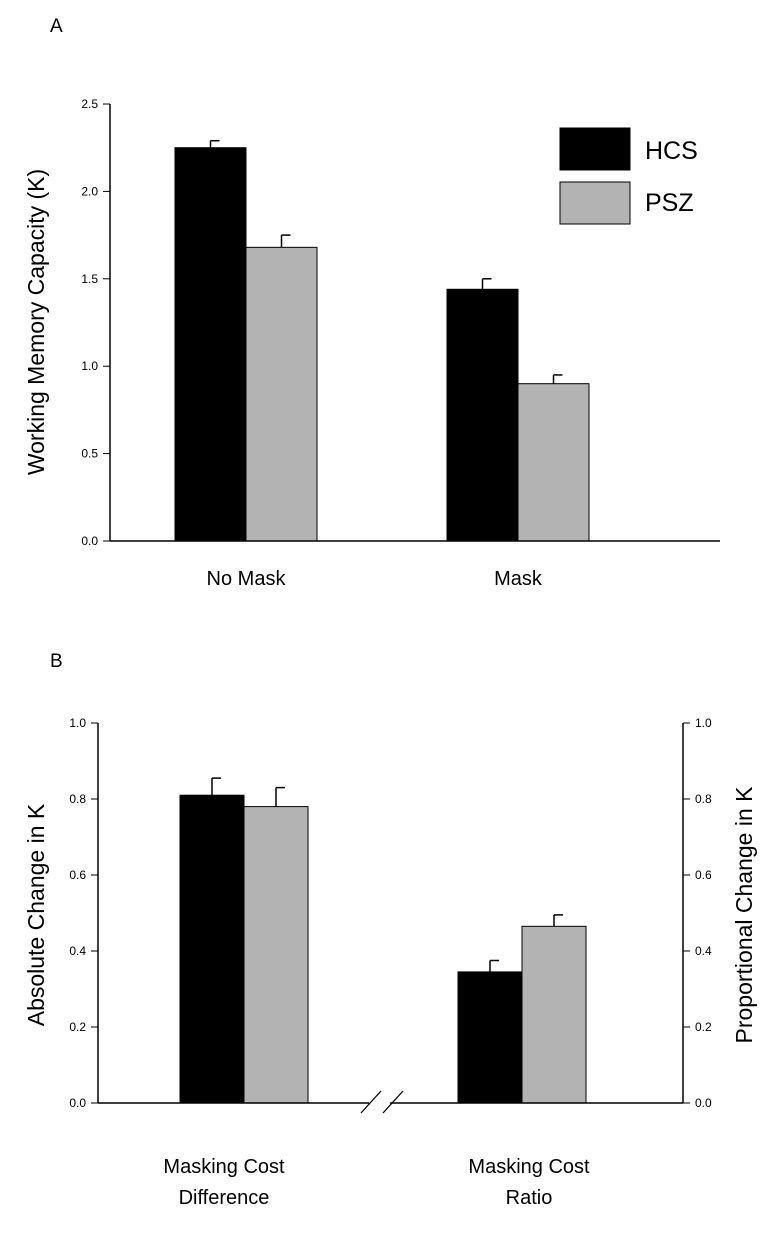 The height and width of the screenshot is (1243, 766). Describe the element at coordinates (518, 579) in the screenshot. I see `category-label-mask: Mask` at that location.